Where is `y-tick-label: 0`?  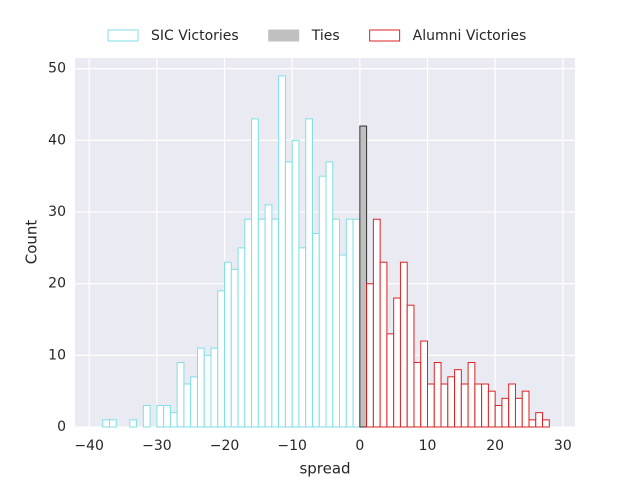 y-tick-label: 0 is located at coordinates (61, 427).